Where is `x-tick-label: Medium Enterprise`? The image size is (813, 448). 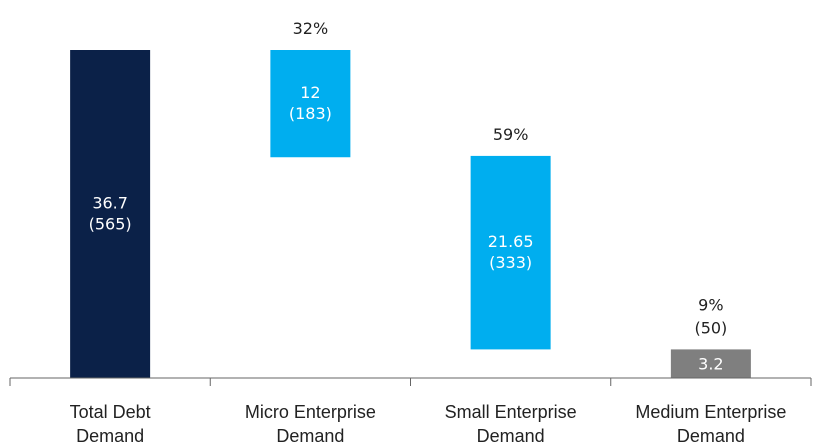 x-tick-label: Medium Enterprise is located at coordinates (710, 412).